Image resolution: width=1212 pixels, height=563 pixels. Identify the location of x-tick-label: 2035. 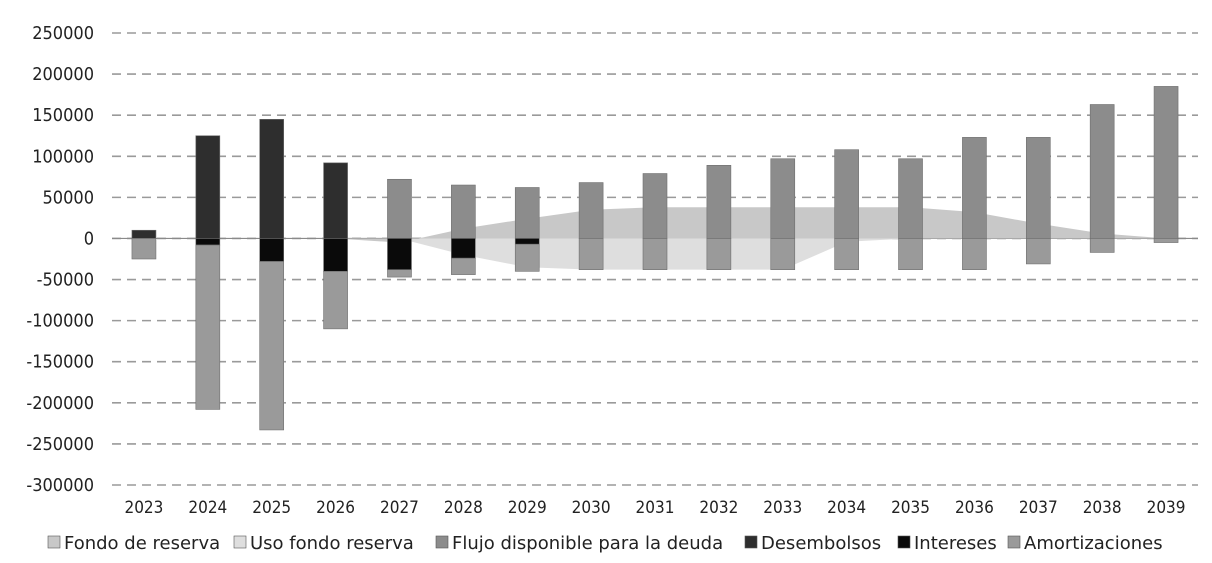
(910, 508).